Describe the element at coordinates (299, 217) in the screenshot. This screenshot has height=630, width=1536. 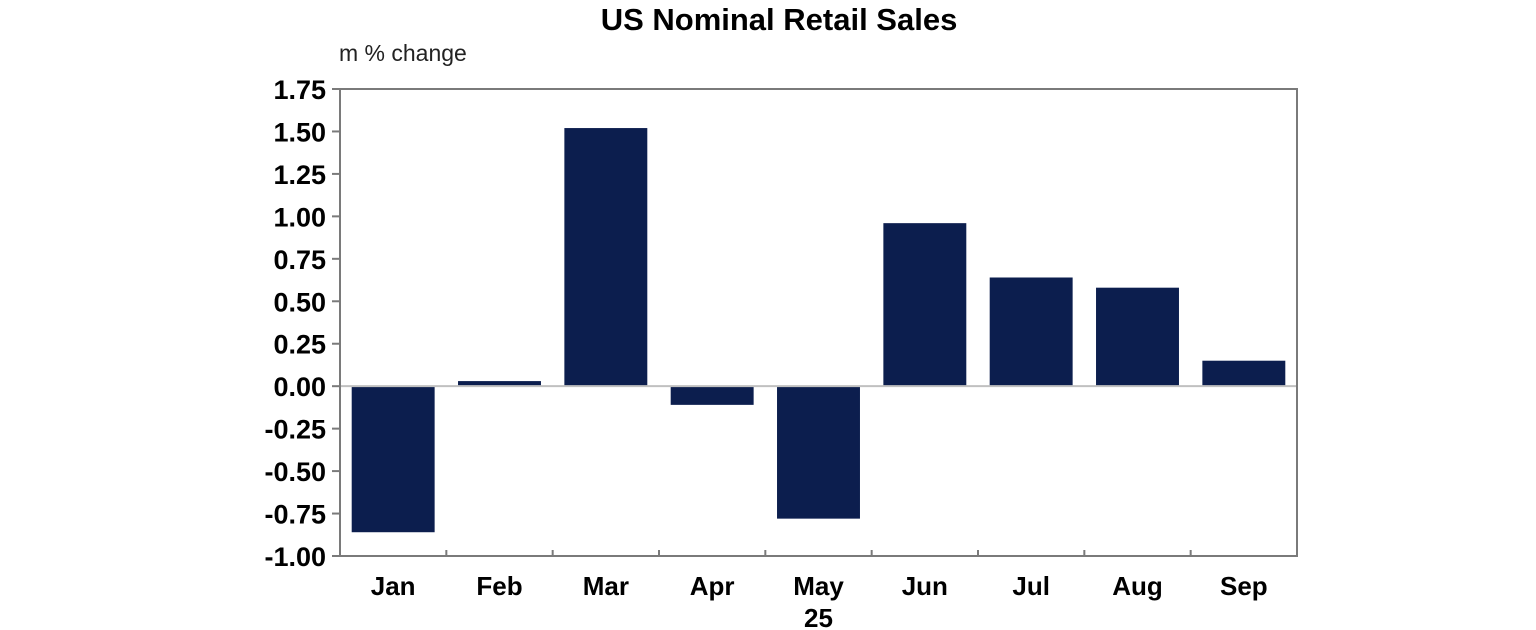
I see `y-tick-label: 1.00` at that location.